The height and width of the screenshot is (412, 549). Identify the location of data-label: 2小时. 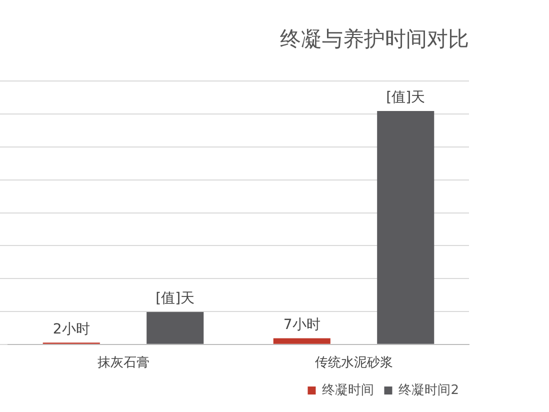
(71, 329).